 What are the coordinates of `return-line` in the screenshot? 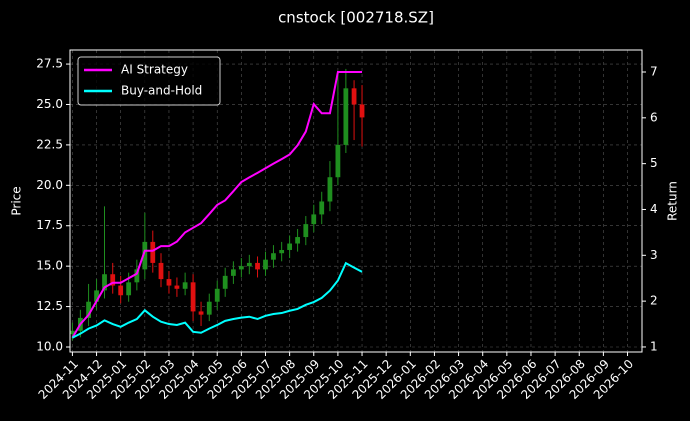 It's located at (217, 300).